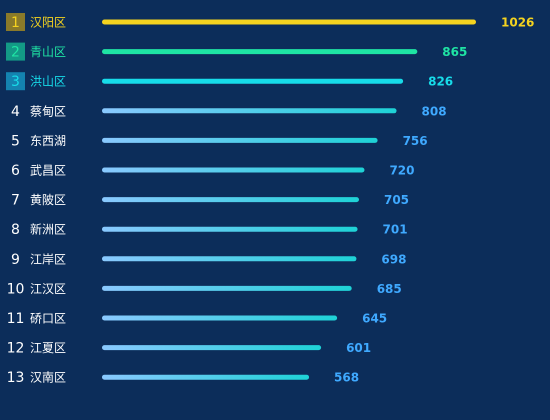  Describe the element at coordinates (15, 201) in the screenshot. I see `rank-number: 7` at that location.